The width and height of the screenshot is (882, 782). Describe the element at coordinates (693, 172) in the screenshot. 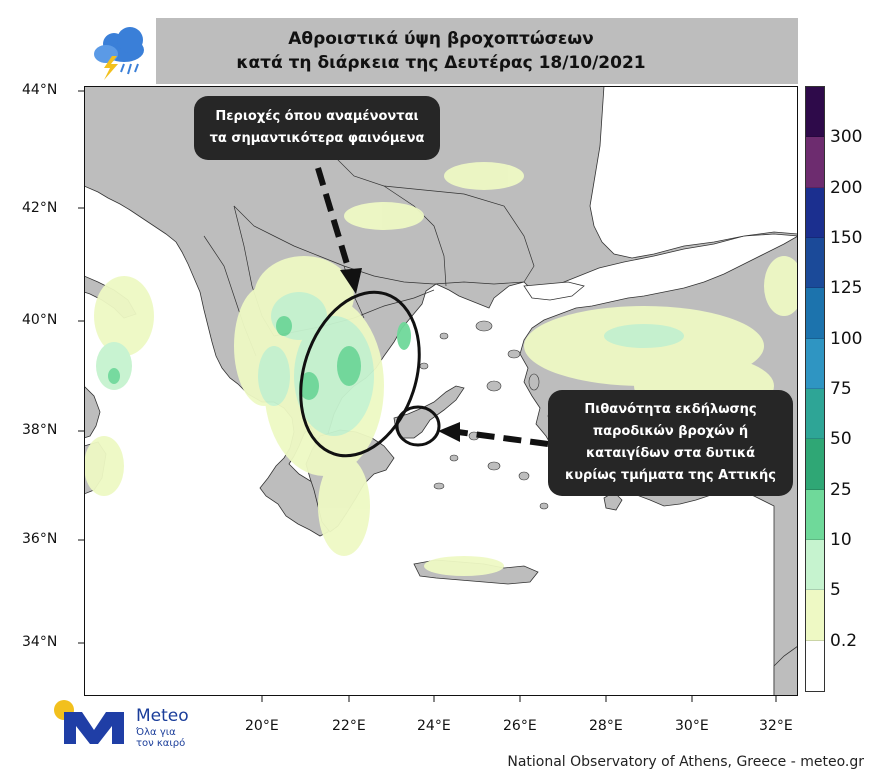

I see `black-sea` at that location.